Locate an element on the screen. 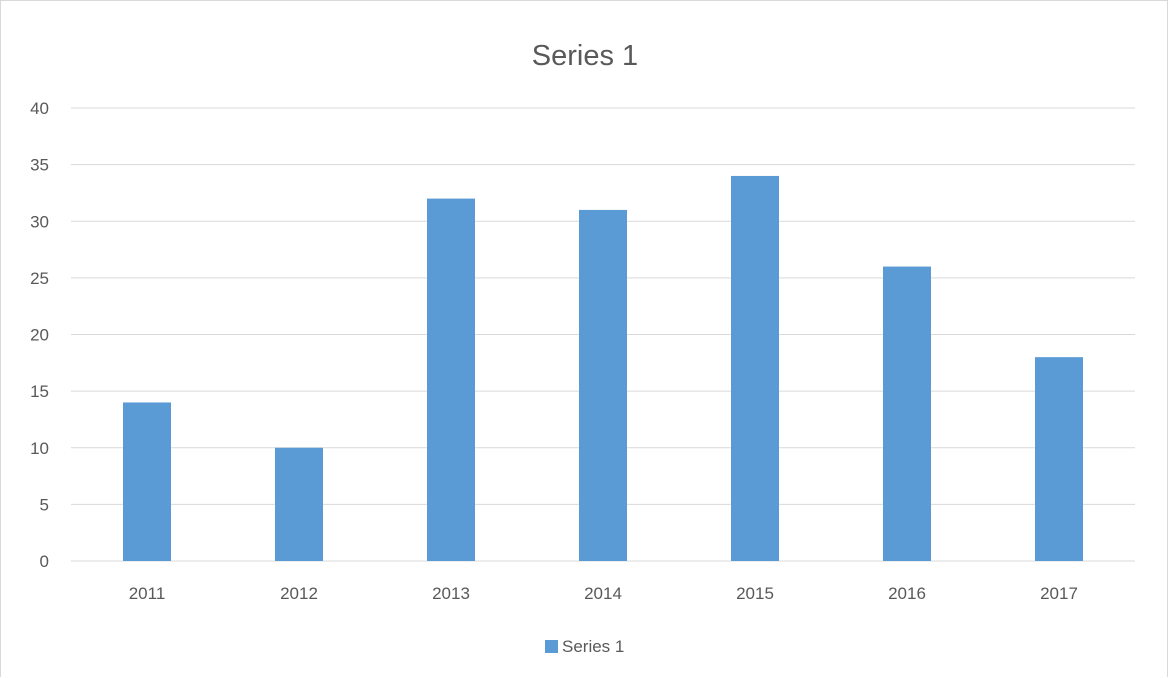 The width and height of the screenshot is (1168, 678). y-tick-label: 15 is located at coordinates (39, 391).